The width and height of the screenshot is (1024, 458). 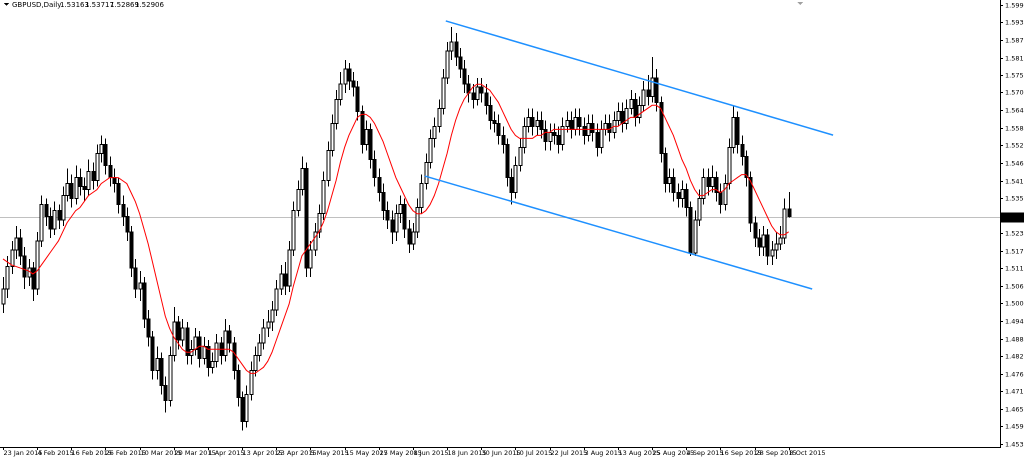 I want to click on y-tick-label: 1.50605, so click(x=1014, y=287).